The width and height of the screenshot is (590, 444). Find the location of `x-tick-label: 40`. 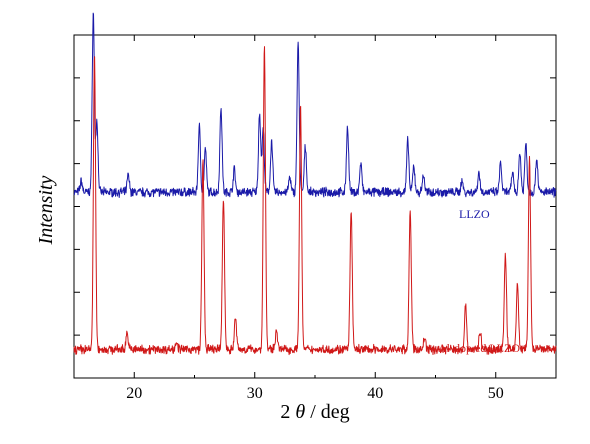

x-tick-label: 40 is located at coordinates (375, 393).